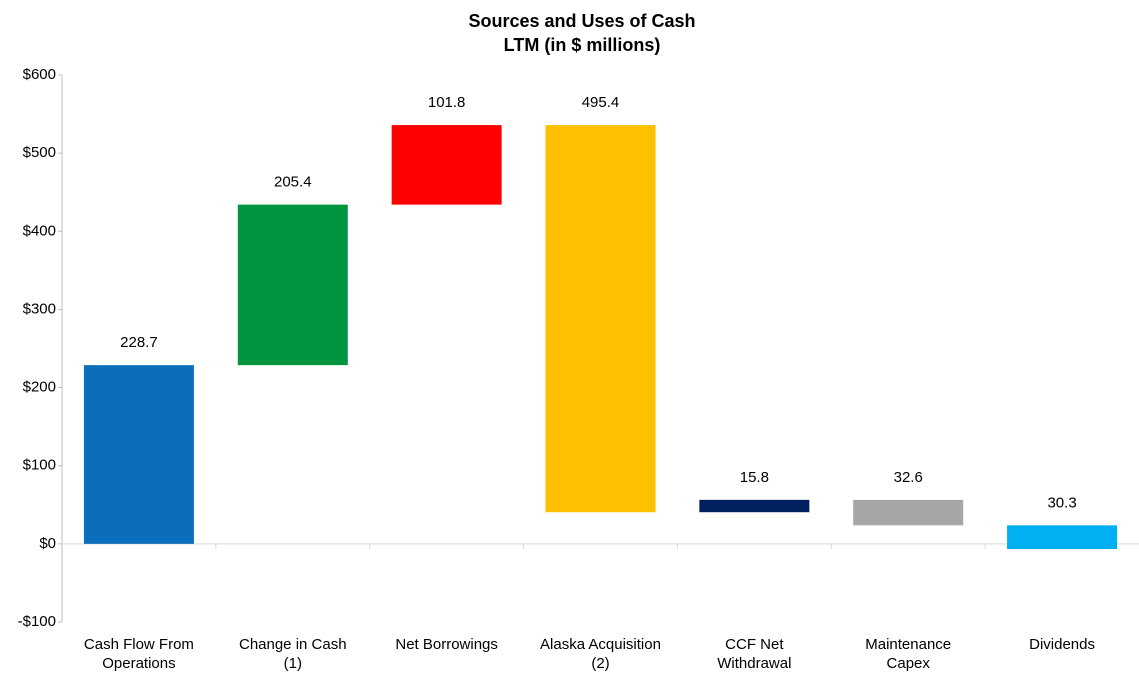 The width and height of the screenshot is (1139, 678). What do you see at coordinates (39, 308) in the screenshot?
I see `y-tick-label: $300` at bounding box center [39, 308].